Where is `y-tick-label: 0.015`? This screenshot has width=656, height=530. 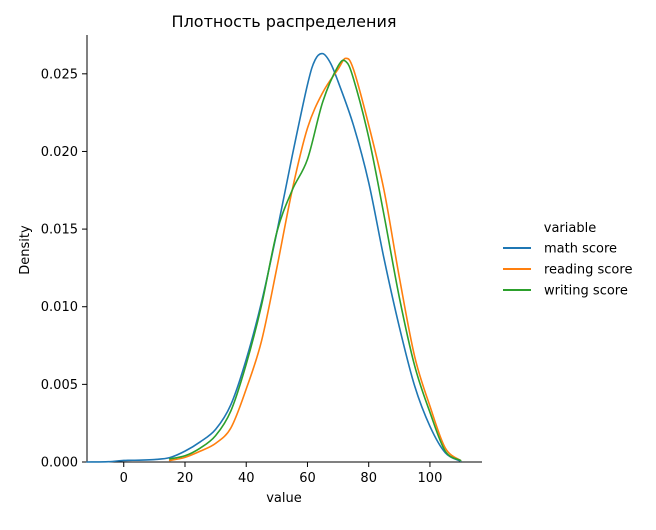
y-tick-label: 0.015 is located at coordinates (59, 230).